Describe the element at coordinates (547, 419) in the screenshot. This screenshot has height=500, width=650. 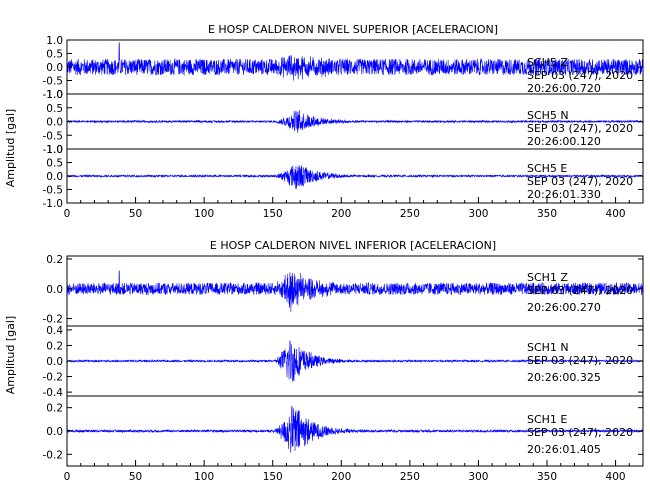
I see `station-label-line: SCH1 E` at that location.